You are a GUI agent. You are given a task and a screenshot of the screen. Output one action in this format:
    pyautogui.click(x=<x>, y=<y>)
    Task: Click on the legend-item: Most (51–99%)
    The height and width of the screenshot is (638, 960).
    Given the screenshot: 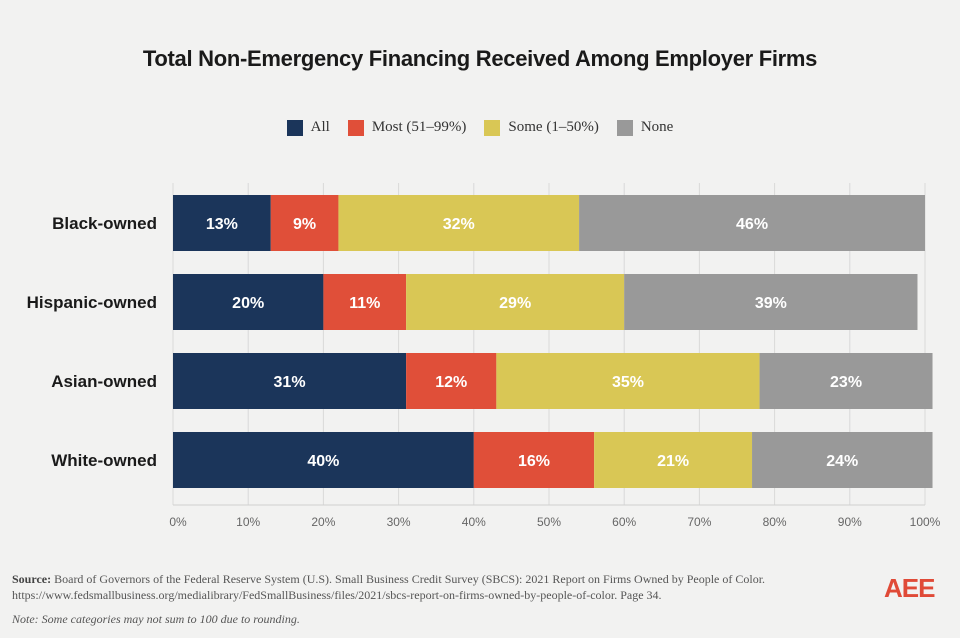 What is the action you would take?
    pyautogui.click(x=407, y=127)
    